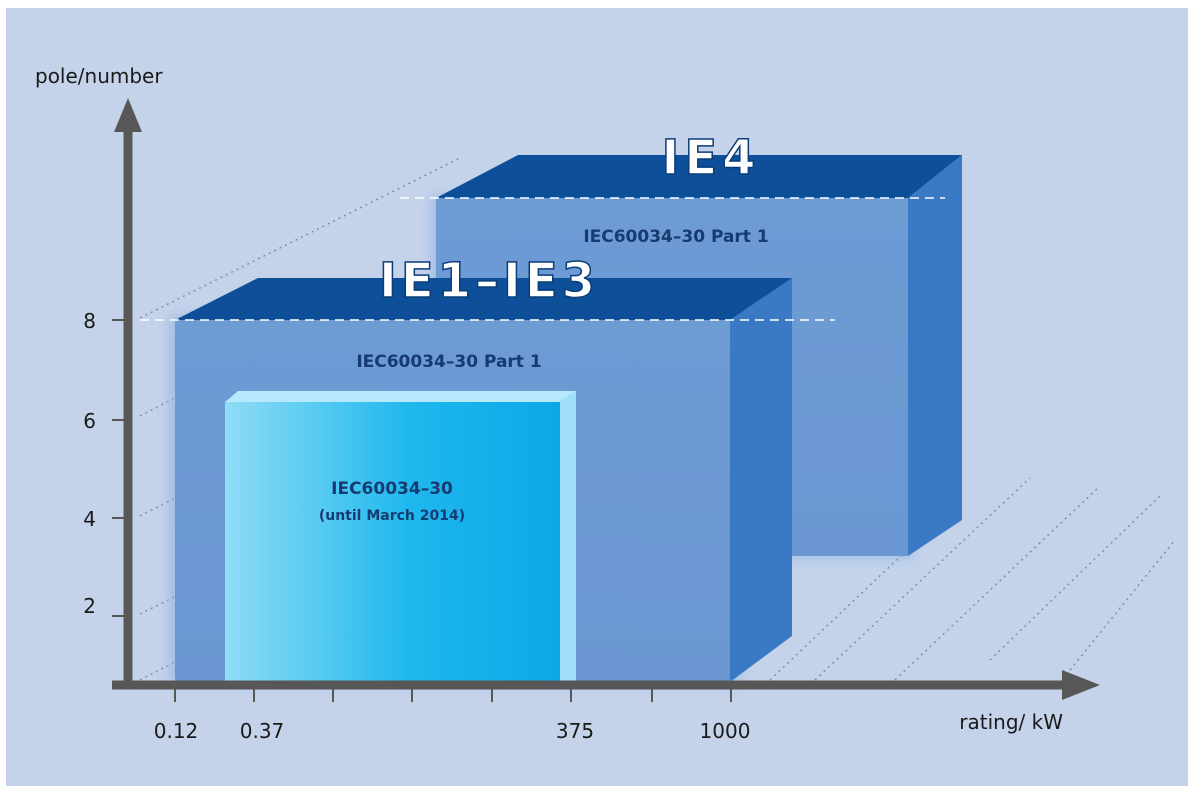  Describe the element at coordinates (176, 731) in the screenshot. I see `x-tick-label: 0.12` at that location.